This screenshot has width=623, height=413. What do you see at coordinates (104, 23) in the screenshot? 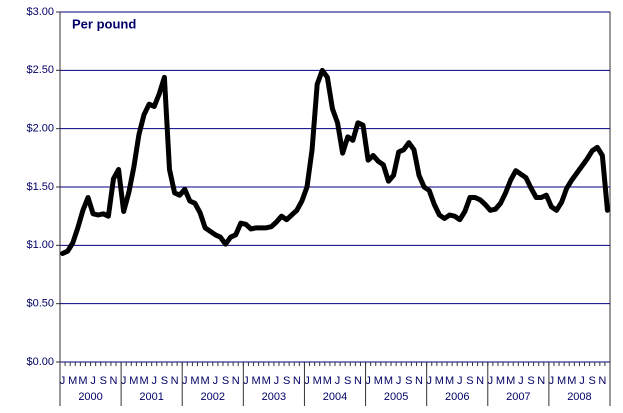
I see `annotation: Per pound` at bounding box center [104, 23].